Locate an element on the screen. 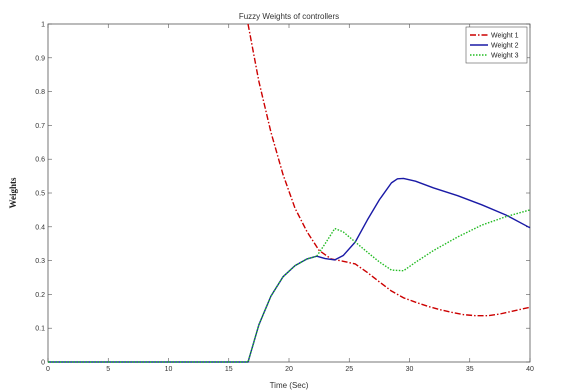 Image resolution: width=566 pixels, height=392 pixels. x-tick-label: 5 is located at coordinates (108, 369).